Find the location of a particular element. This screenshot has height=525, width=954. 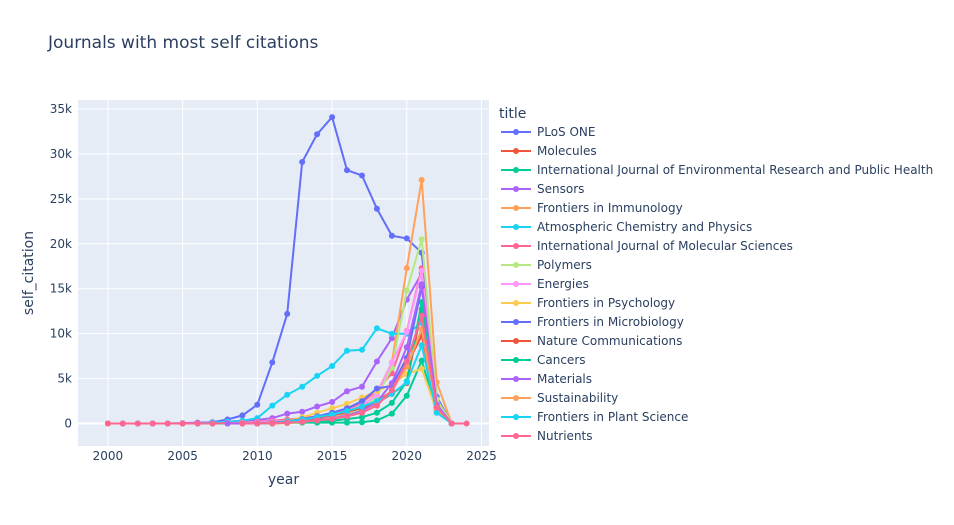

legend-item: Polymers is located at coordinates (546, 265).